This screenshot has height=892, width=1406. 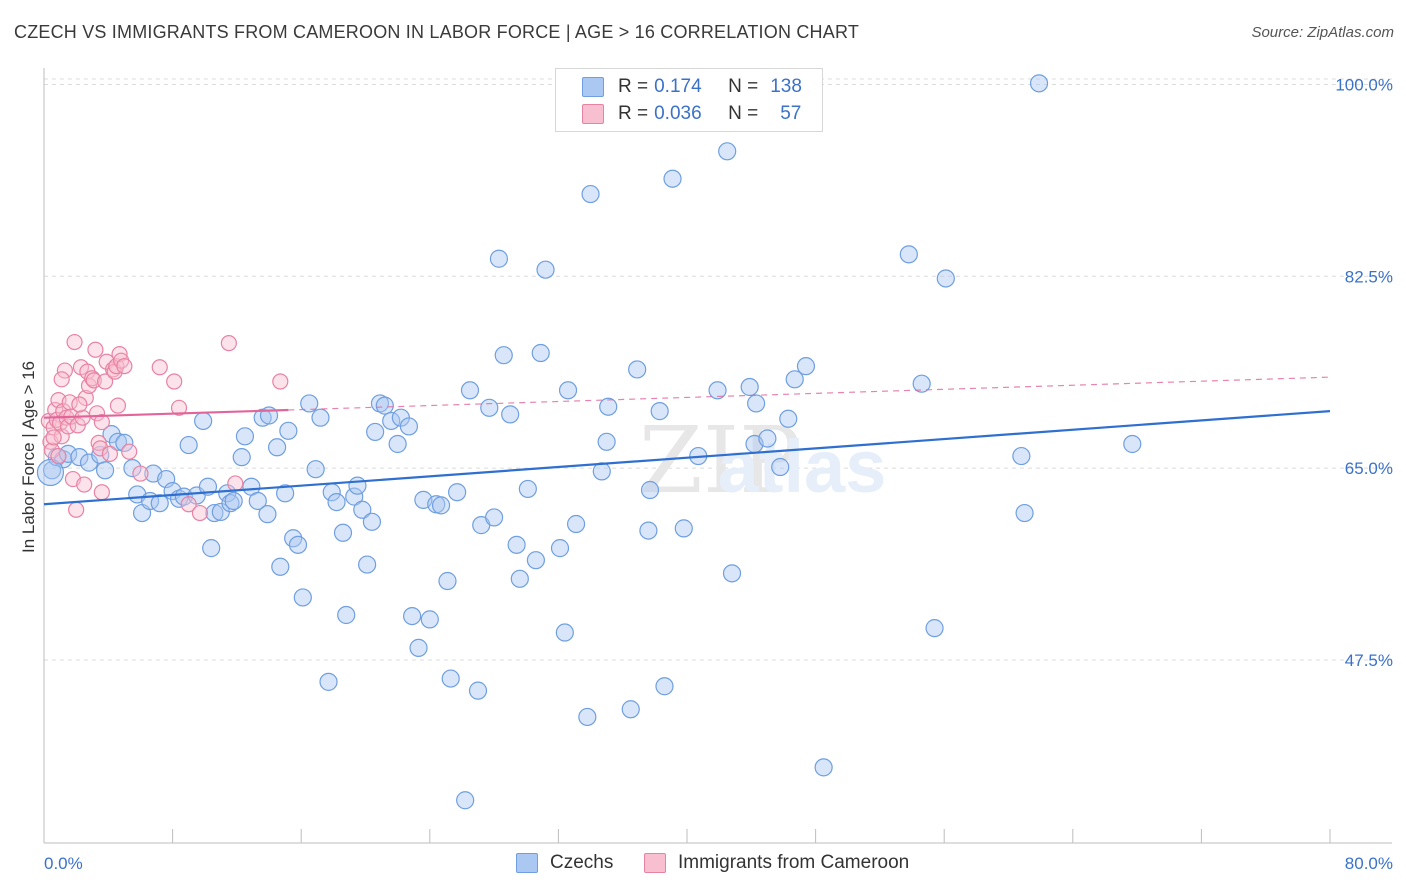 I want to click on trend-line-cameroon, so click(x=166, y=413).